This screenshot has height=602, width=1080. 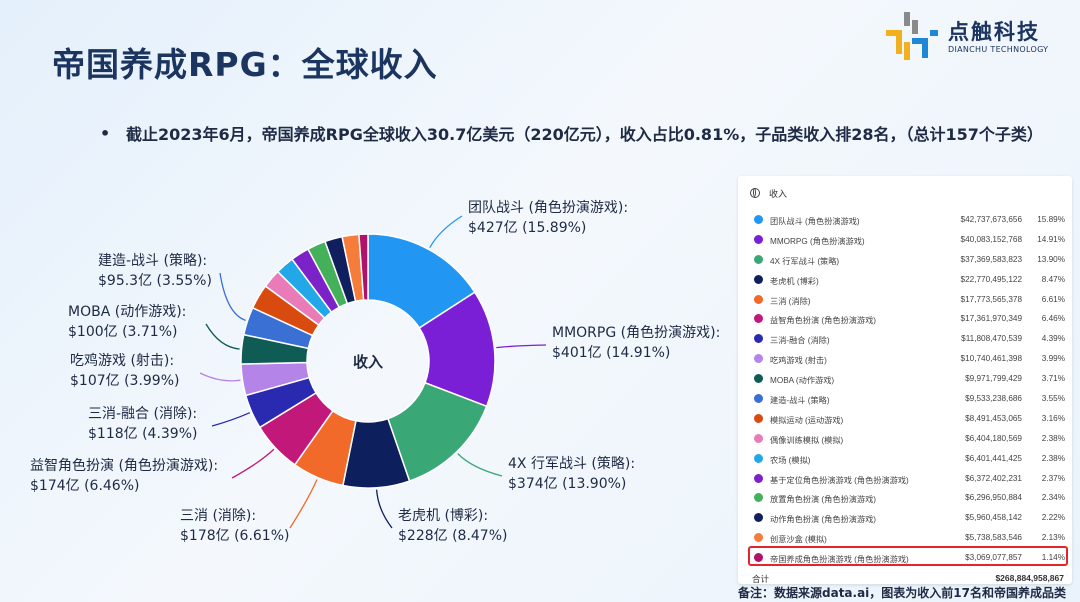 I want to click on legend-row-name: 老虎机 (博彩), so click(x=794, y=281).